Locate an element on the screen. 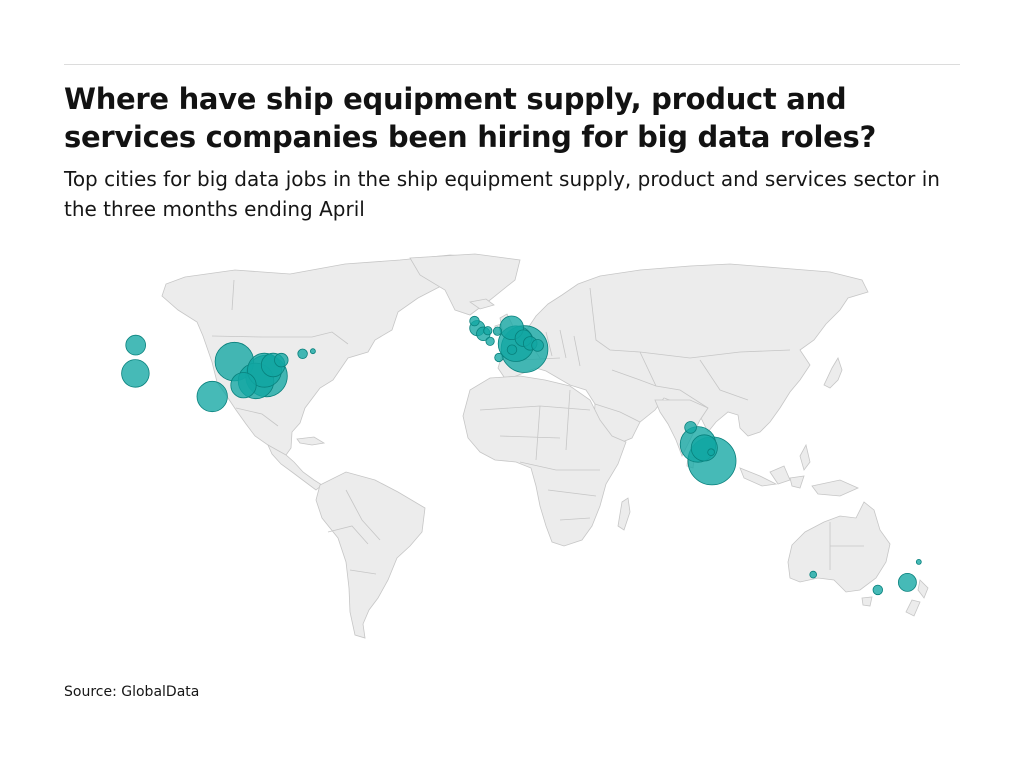  land-africa is located at coordinates (544, 461).